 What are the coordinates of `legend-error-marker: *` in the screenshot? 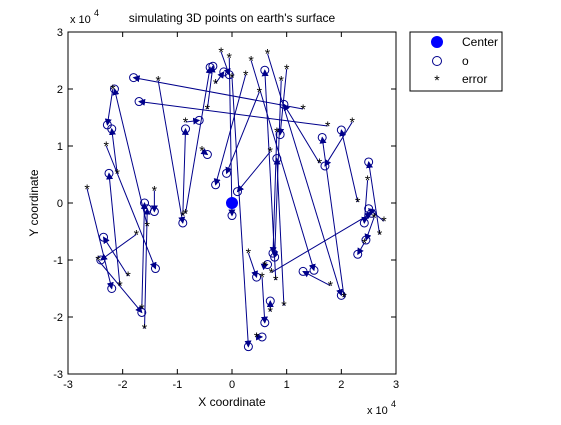 It's located at (437, 80).